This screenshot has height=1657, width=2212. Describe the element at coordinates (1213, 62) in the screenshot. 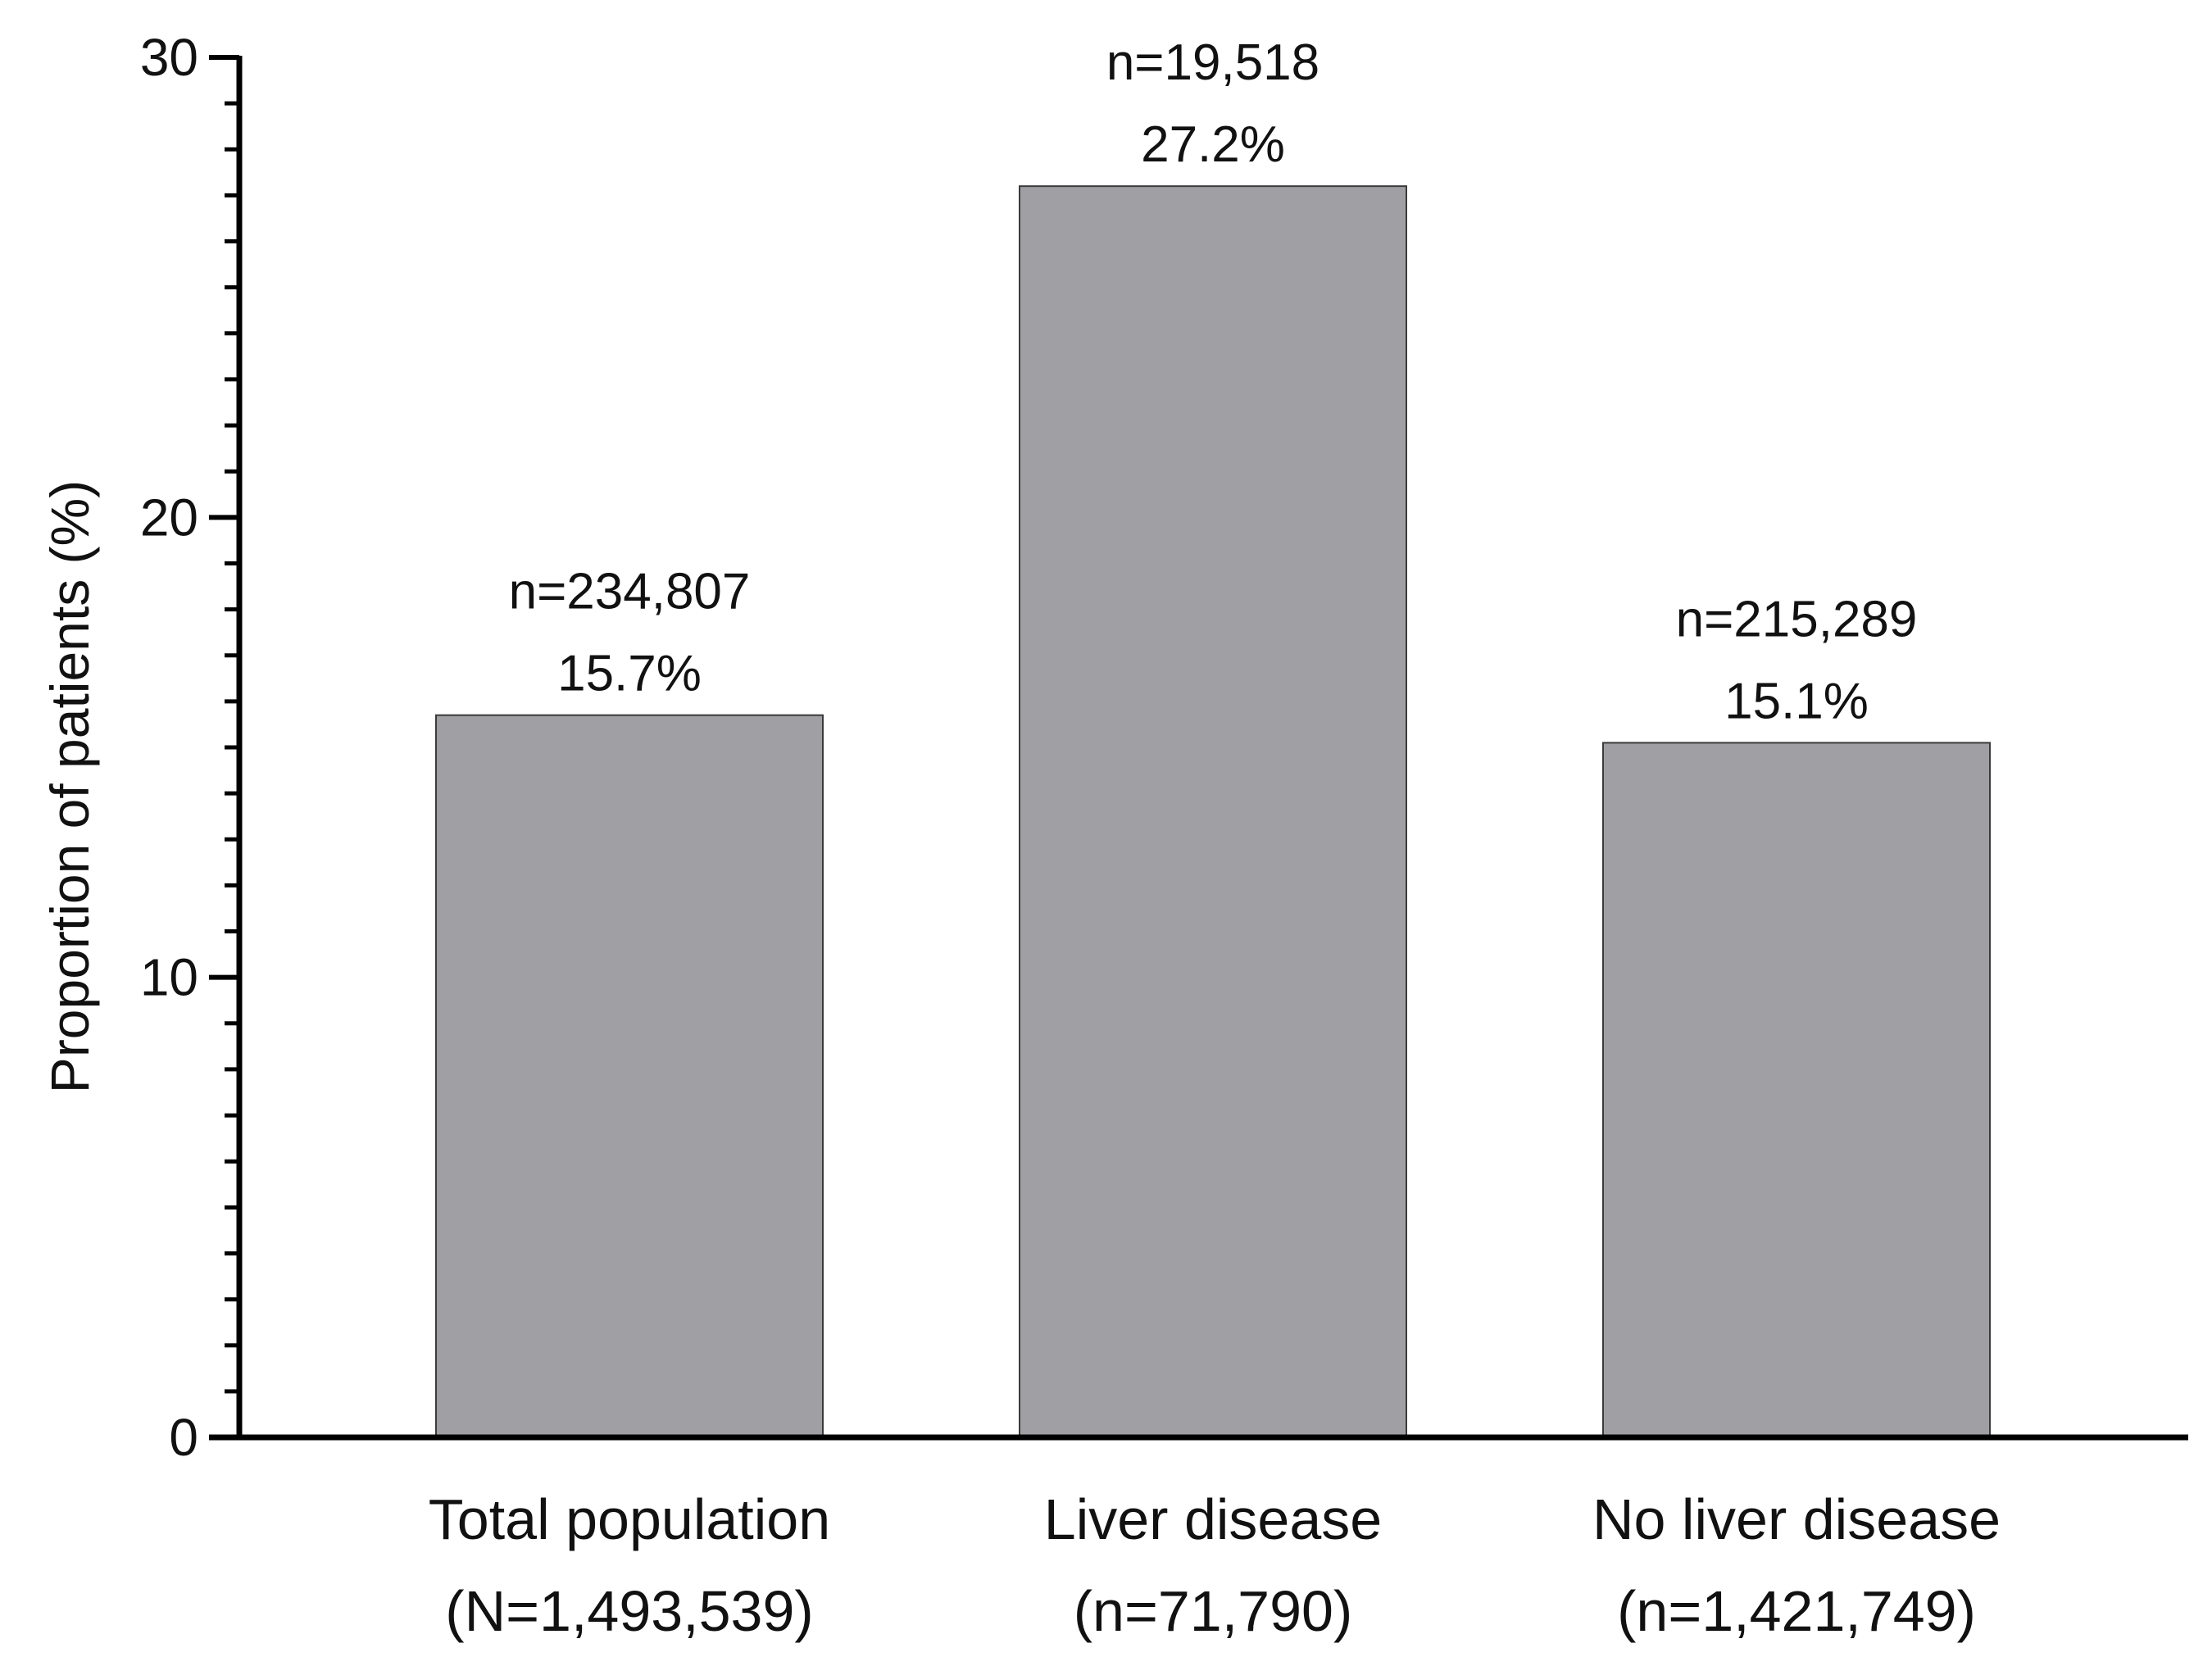

I see `count-label-2: n=19,518` at that location.